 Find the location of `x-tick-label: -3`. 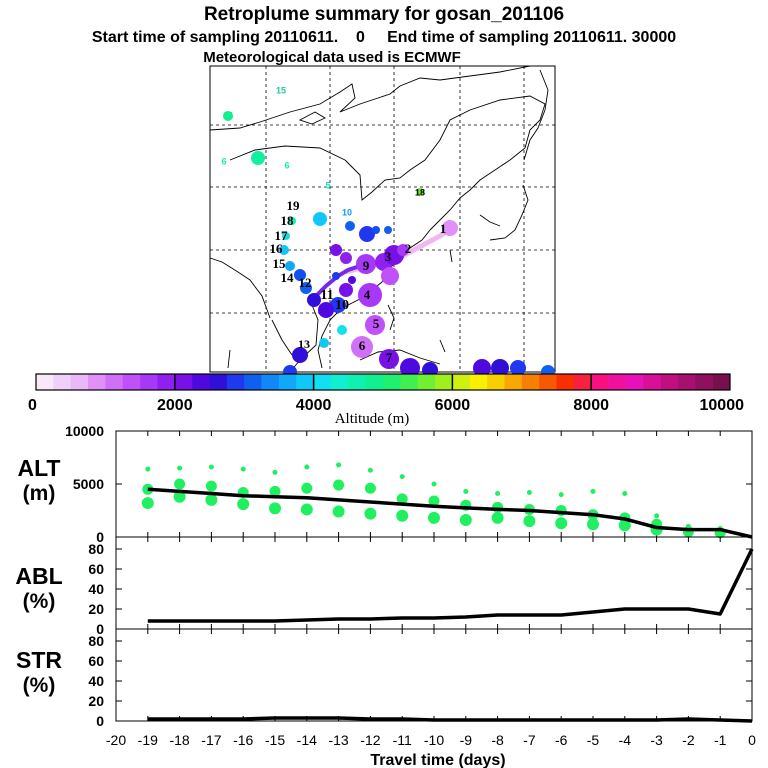

x-tick-label: -3 is located at coordinates (656, 740).